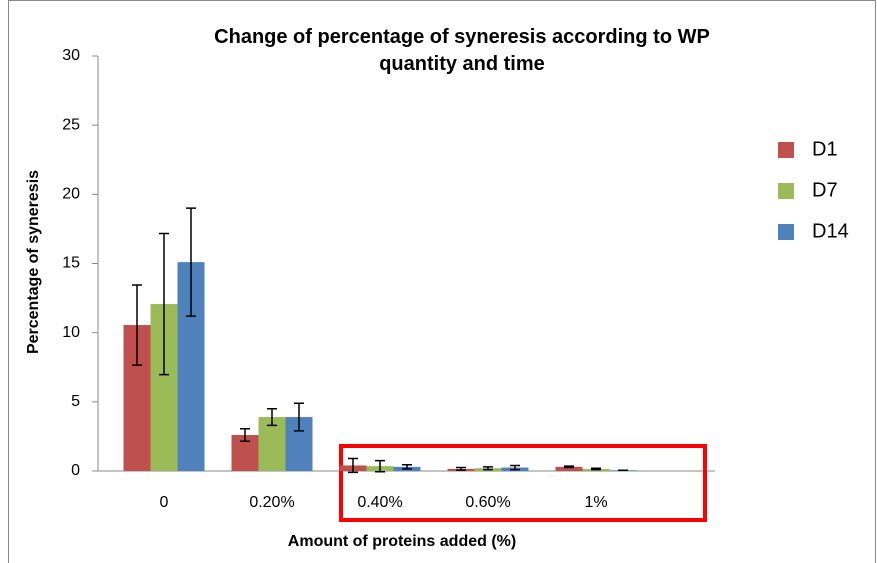 Image resolution: width=877 pixels, height=563 pixels. Describe the element at coordinates (379, 502) in the screenshot. I see `x-tick-label: 0.40%` at that location.